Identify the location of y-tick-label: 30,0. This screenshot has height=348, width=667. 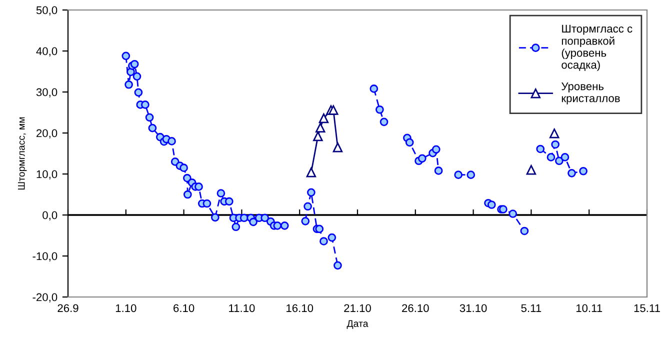
(47, 93).